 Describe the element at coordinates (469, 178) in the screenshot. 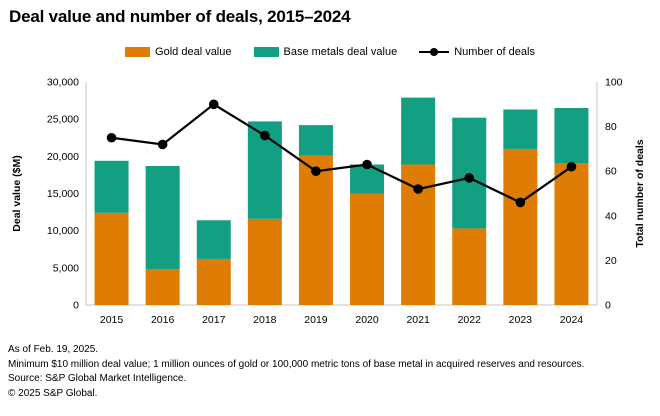

I see `deals-marker-2022` at that location.